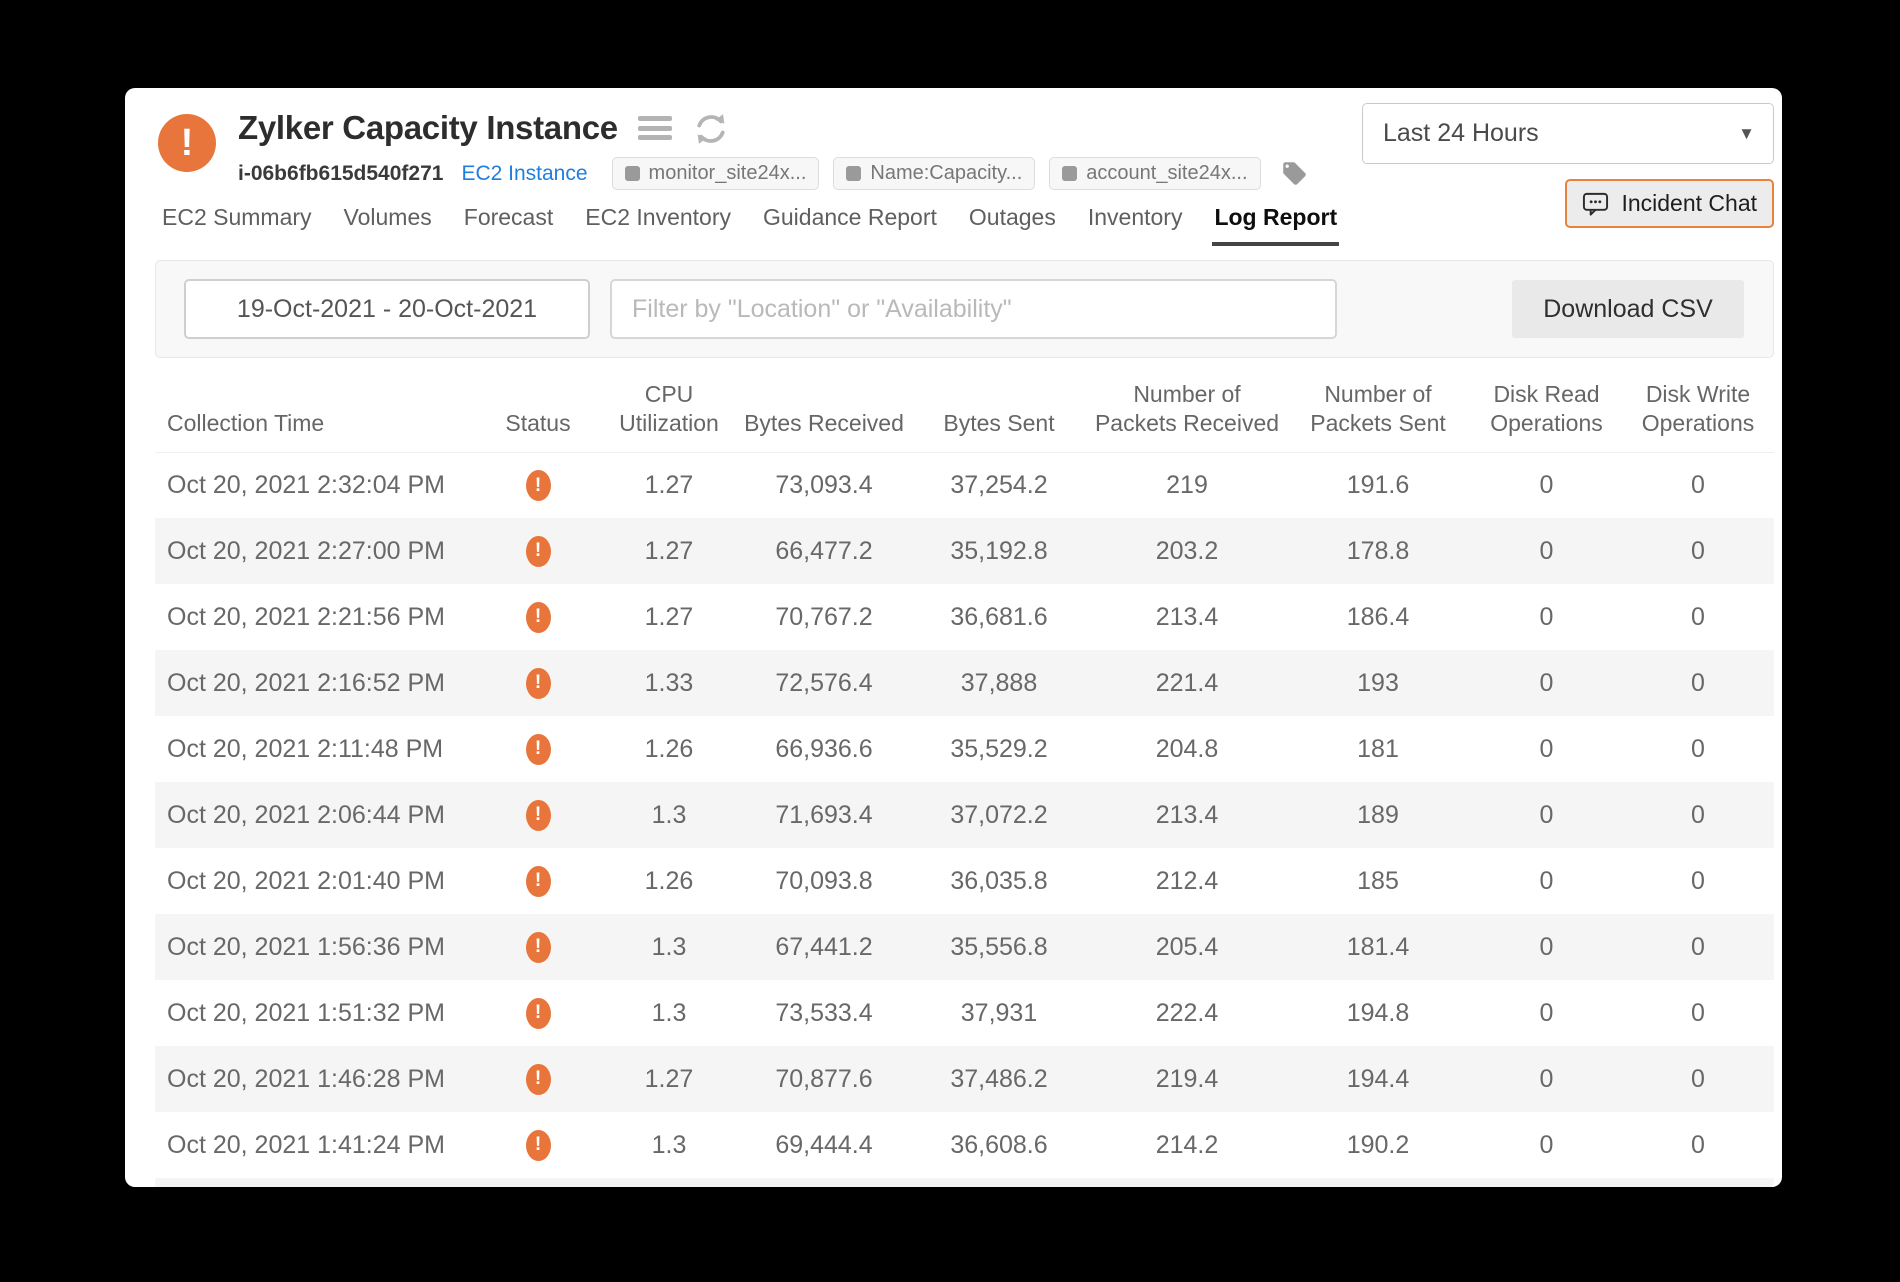  I want to click on cell-bytes-received: 70,877.6, so click(824, 1078).